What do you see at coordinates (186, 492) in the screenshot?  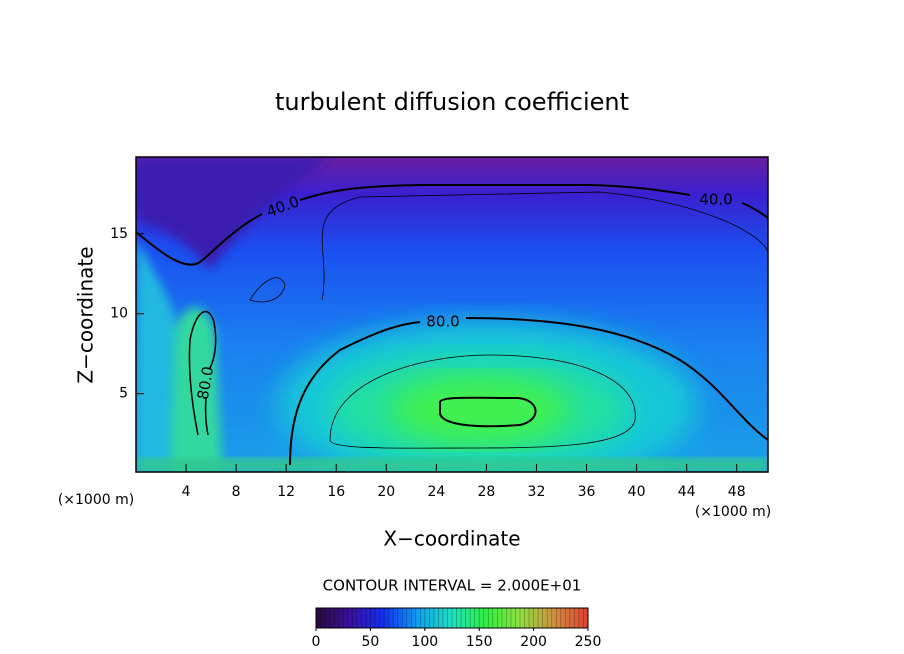 I see `x-tick-label: 4` at bounding box center [186, 492].